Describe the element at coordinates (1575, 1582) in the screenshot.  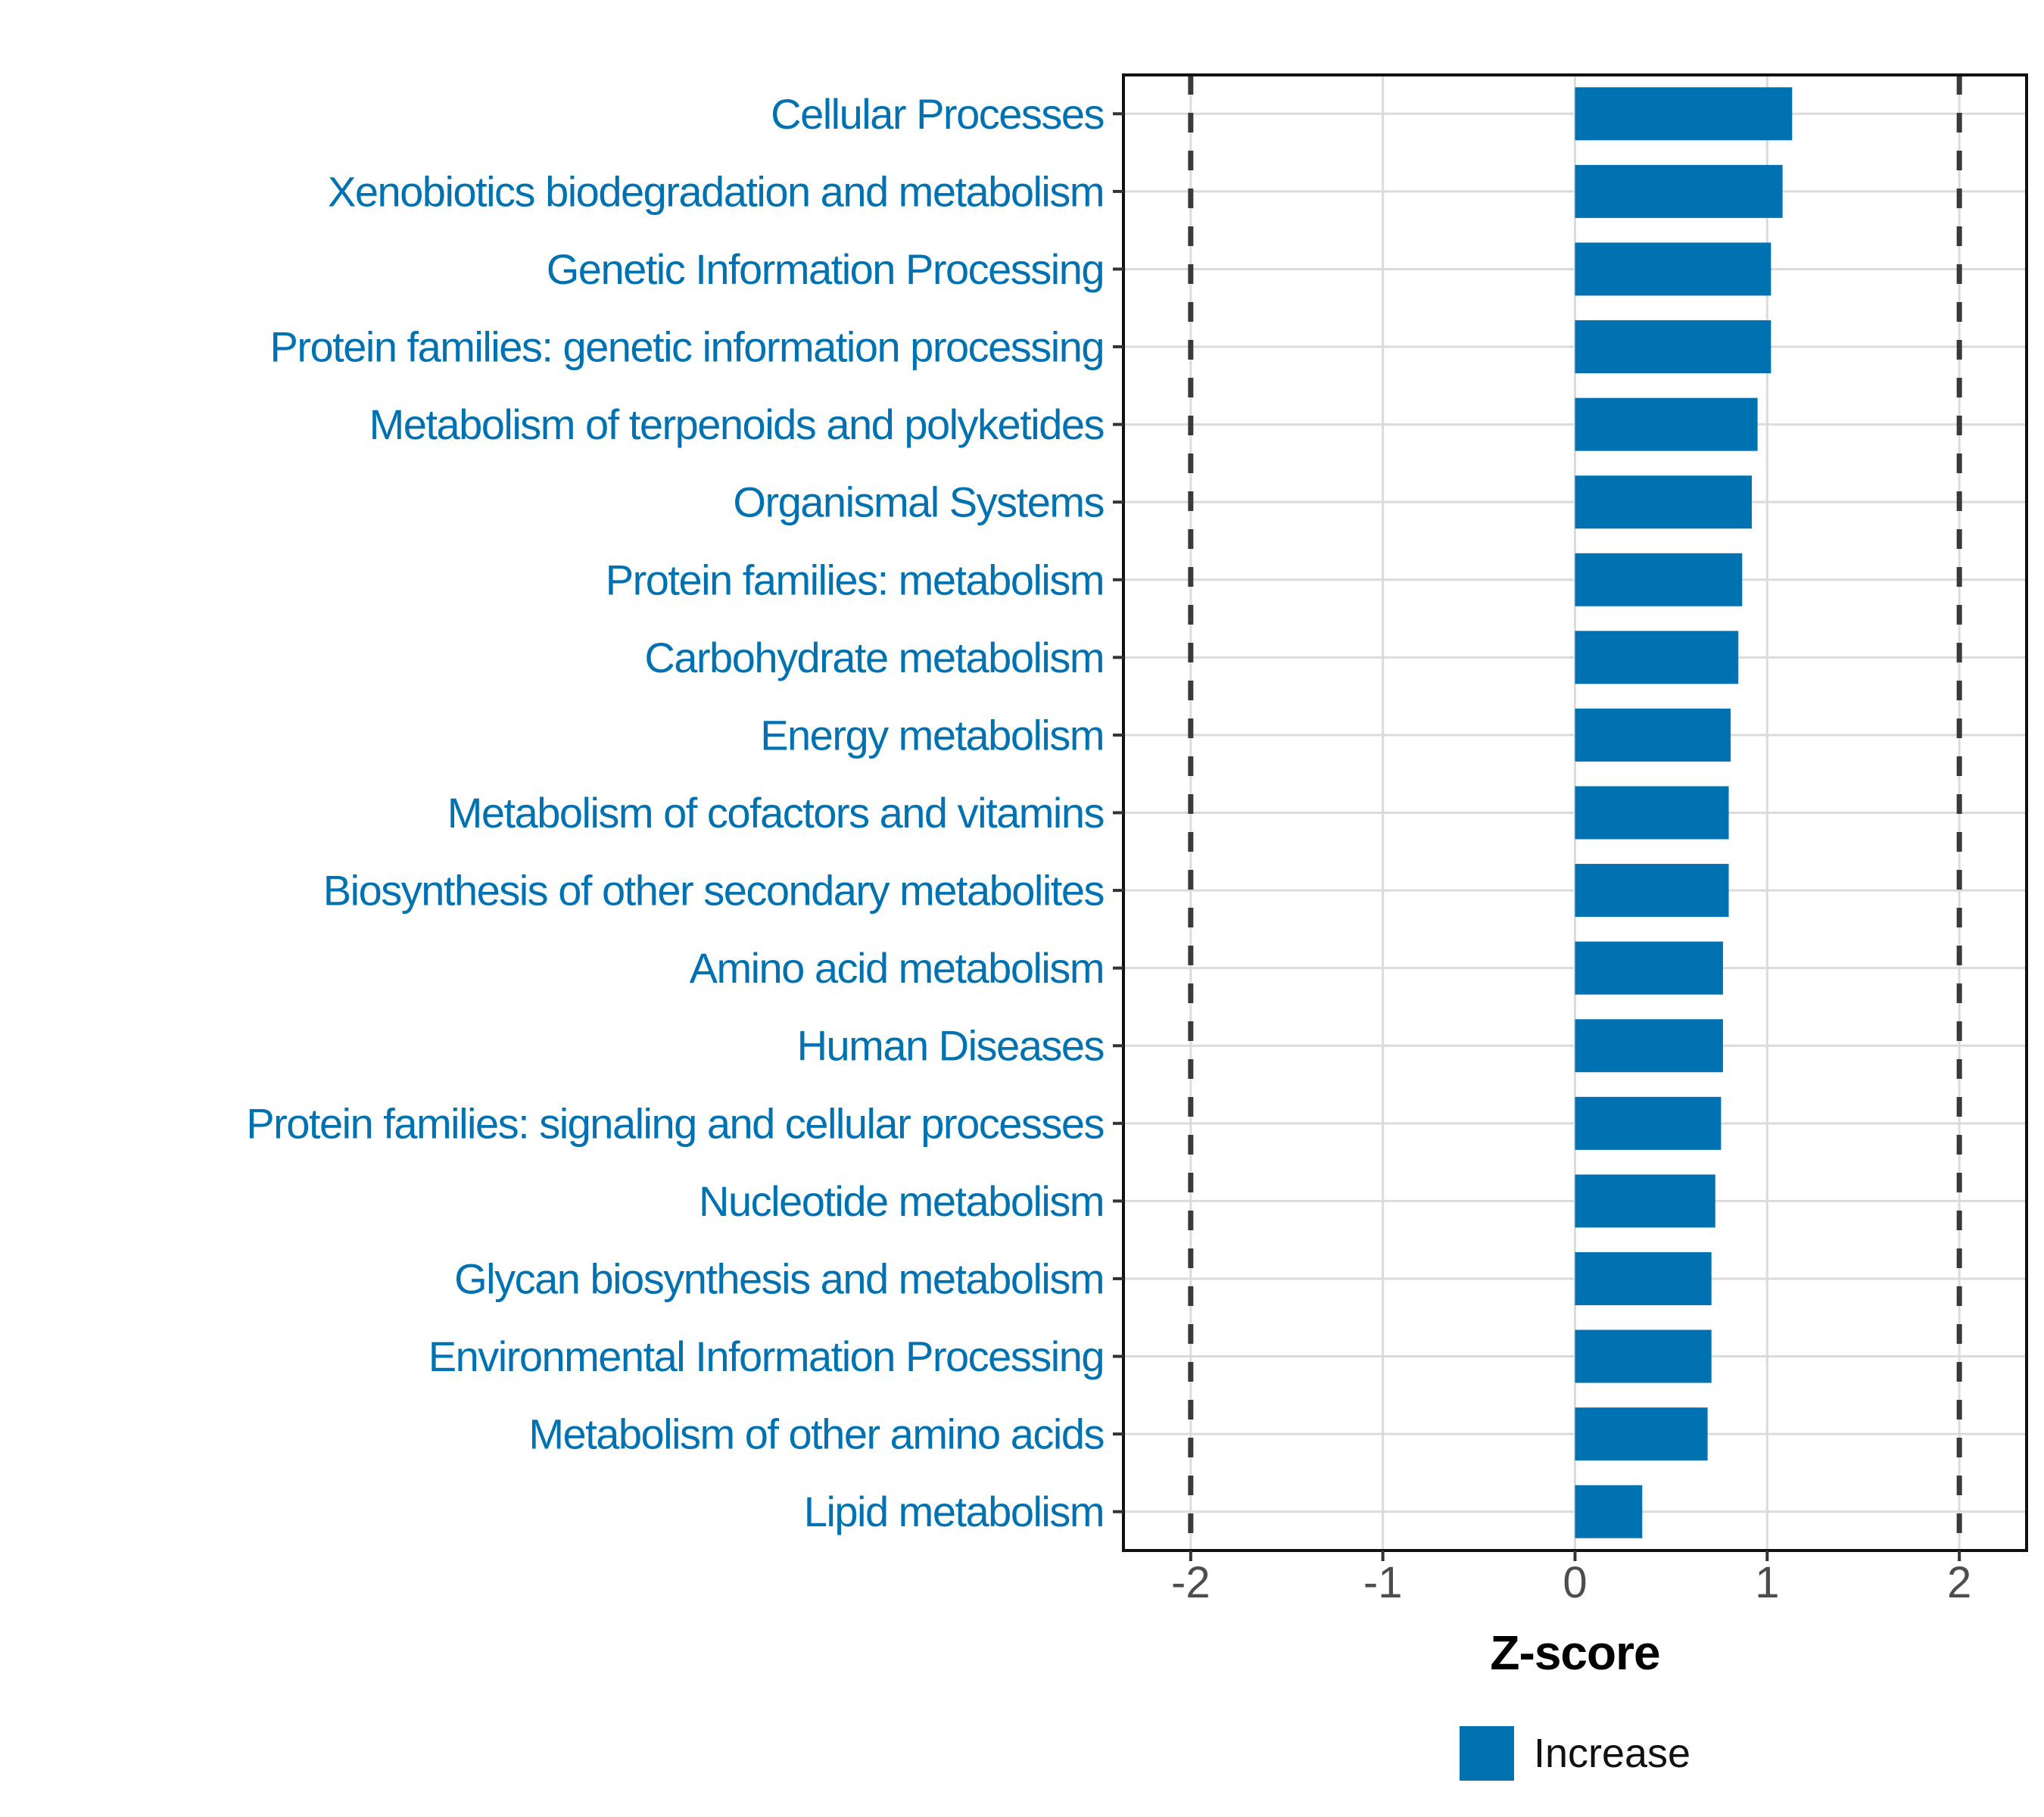
I see `x-tick-label: 0` at that location.